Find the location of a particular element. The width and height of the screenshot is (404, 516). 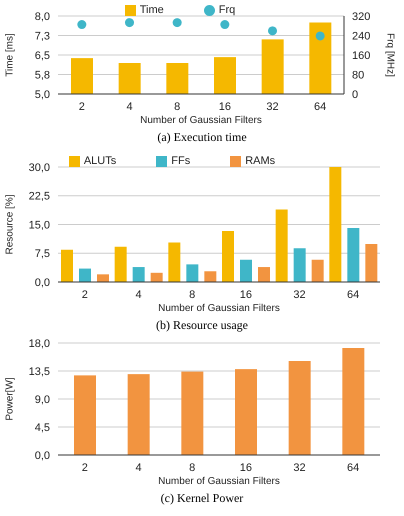

legend-label: FFs is located at coordinates (180, 161).